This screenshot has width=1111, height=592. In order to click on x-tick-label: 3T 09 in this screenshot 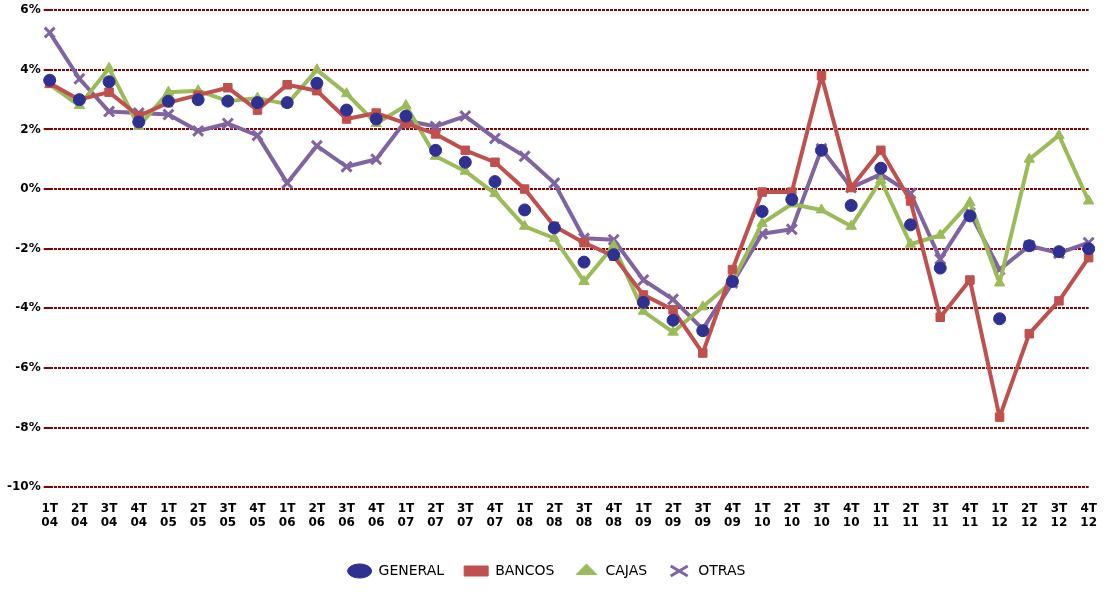, I will do `click(703, 514)`.